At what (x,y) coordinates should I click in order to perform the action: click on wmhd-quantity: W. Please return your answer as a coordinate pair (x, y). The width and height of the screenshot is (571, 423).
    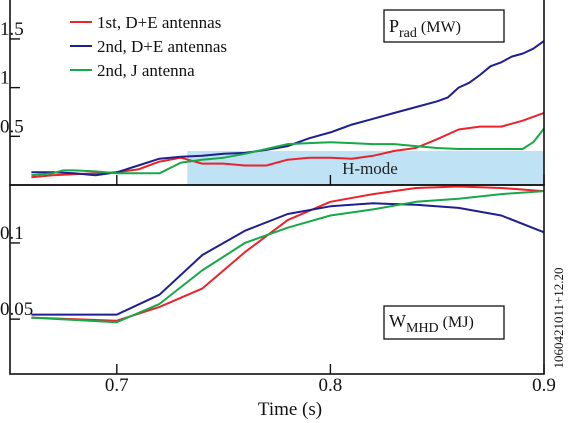
    Looking at the image, I should click on (397, 321).